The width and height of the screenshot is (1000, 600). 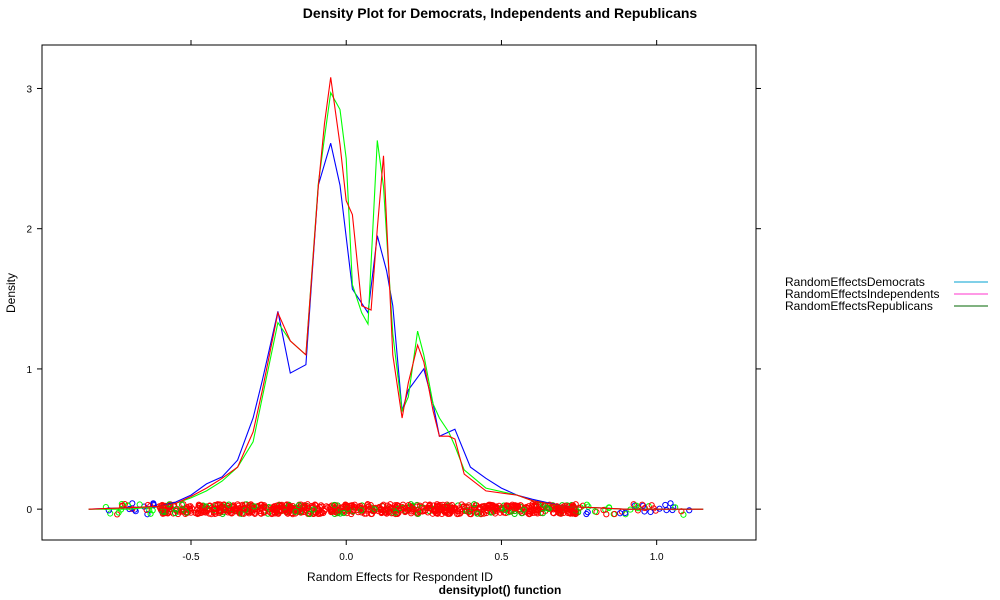 What do you see at coordinates (400, 577) in the screenshot?
I see `x-axis-label: Random Effects for Respondent ID` at bounding box center [400, 577].